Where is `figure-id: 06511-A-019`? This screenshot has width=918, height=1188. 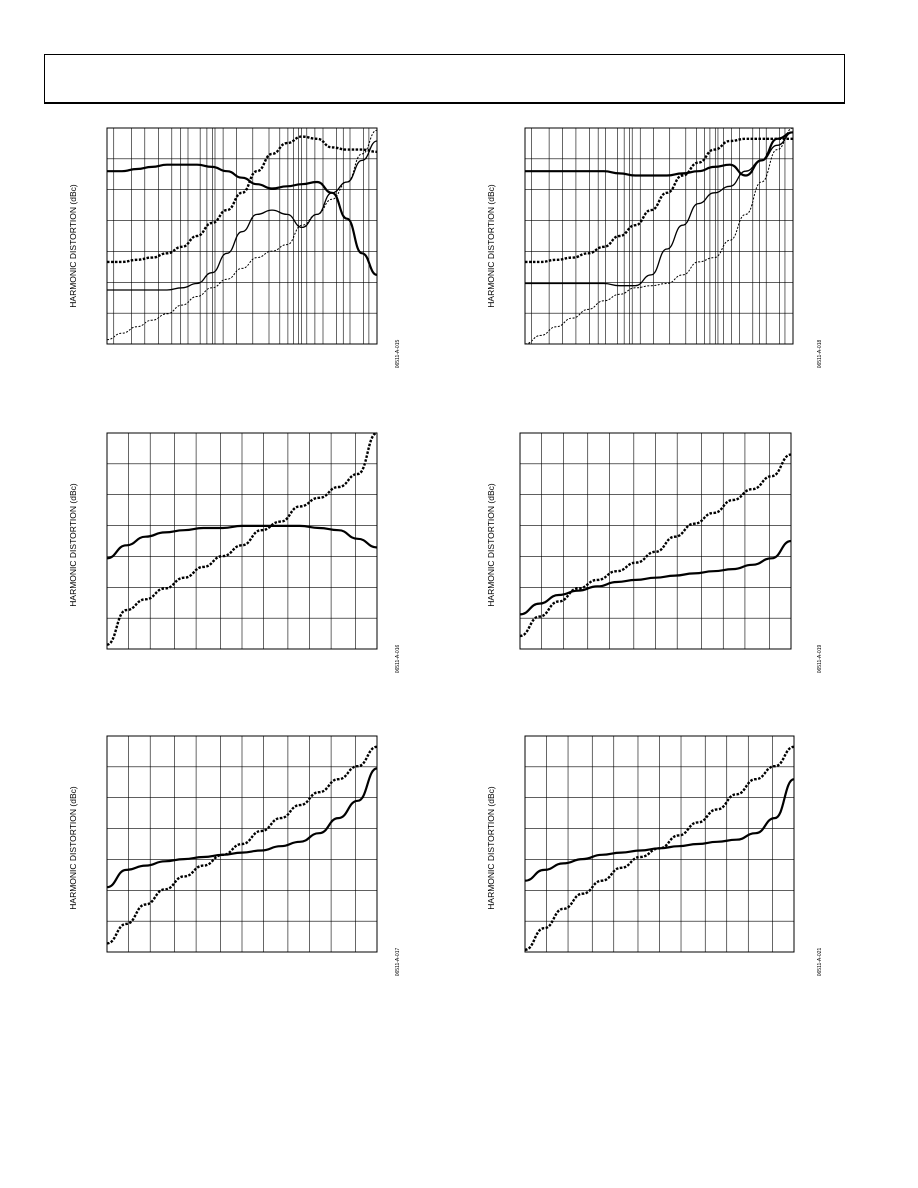 figure-id: 06511-A-019 is located at coordinates (820, 659).